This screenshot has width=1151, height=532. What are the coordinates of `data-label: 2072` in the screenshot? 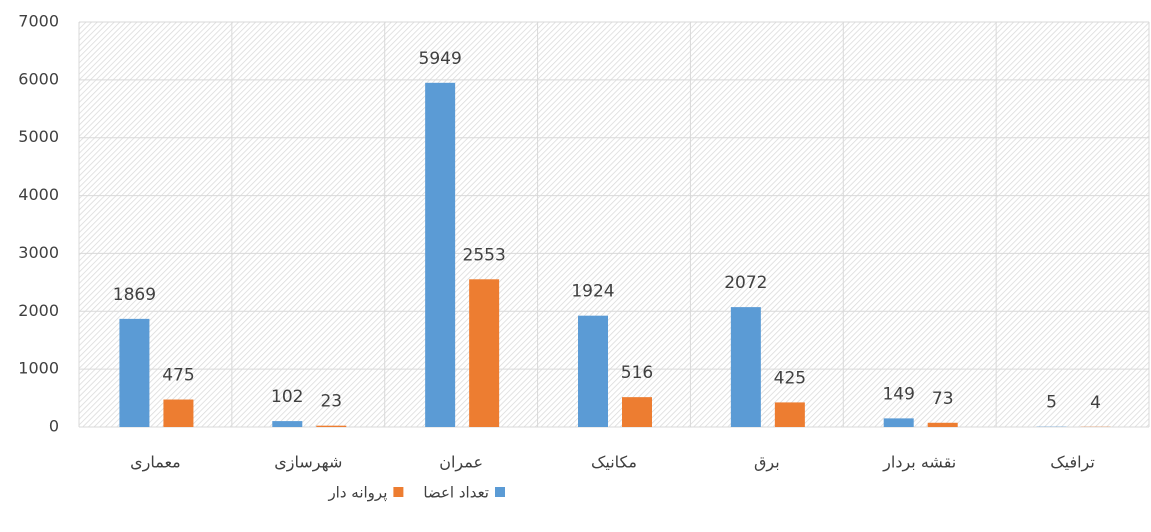 It's located at (745, 283).